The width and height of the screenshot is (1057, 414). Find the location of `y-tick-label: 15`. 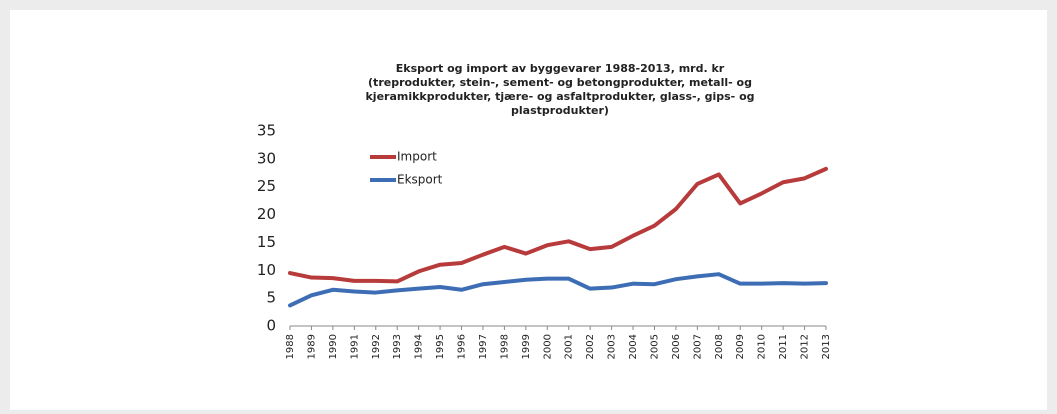

y-tick-label: 15 is located at coordinates (266, 242).